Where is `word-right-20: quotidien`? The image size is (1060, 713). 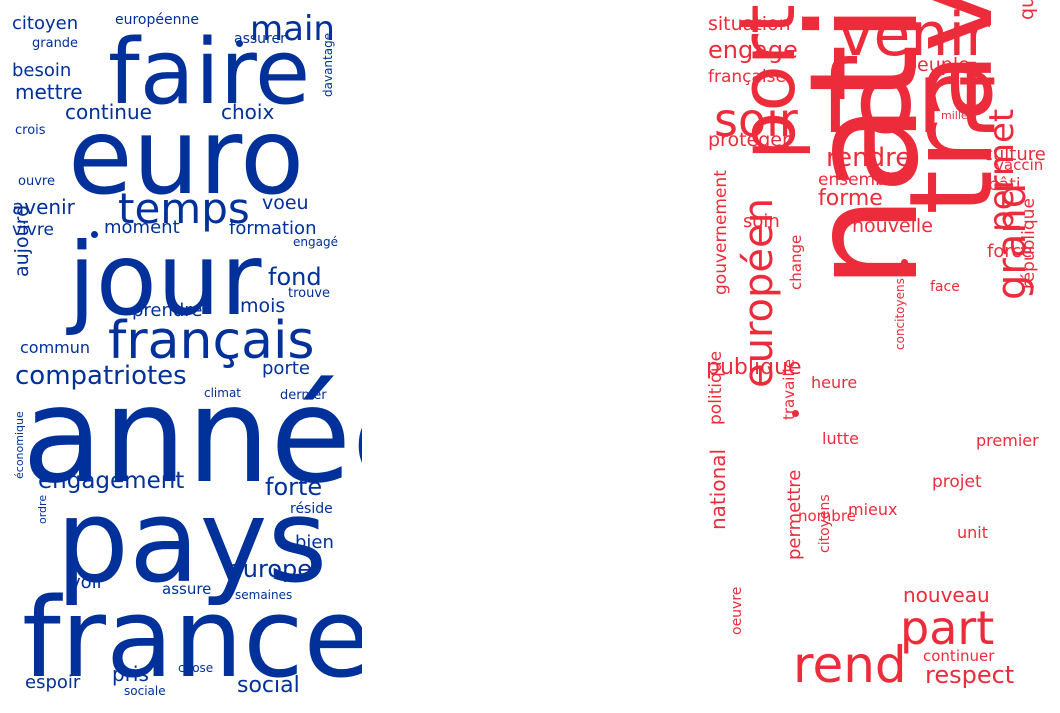
word-right-20: quotidien is located at coordinates (1027, 10).